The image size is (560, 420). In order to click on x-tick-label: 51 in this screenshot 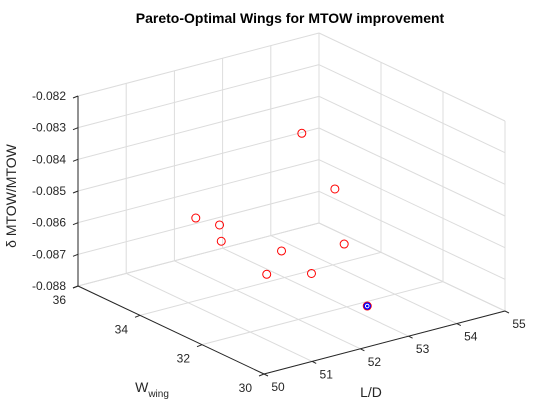, I will do `click(327, 374)`.